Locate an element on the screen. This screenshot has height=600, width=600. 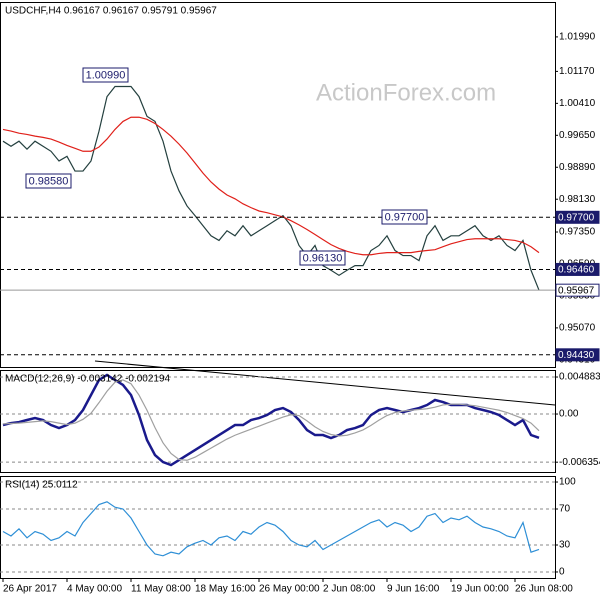
level-label: 0.97700 is located at coordinates (576, 217).